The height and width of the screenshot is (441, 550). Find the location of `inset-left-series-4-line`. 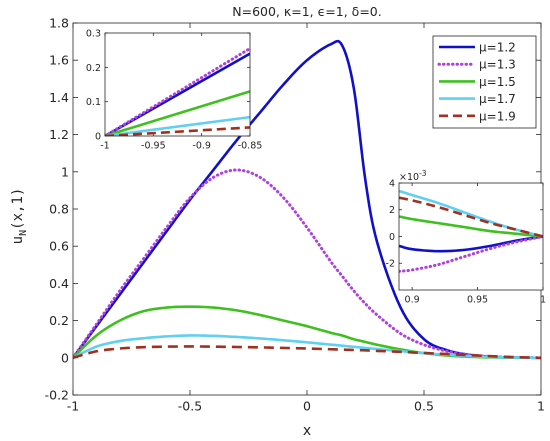

inset-left-series-4-line is located at coordinates (177, 125).